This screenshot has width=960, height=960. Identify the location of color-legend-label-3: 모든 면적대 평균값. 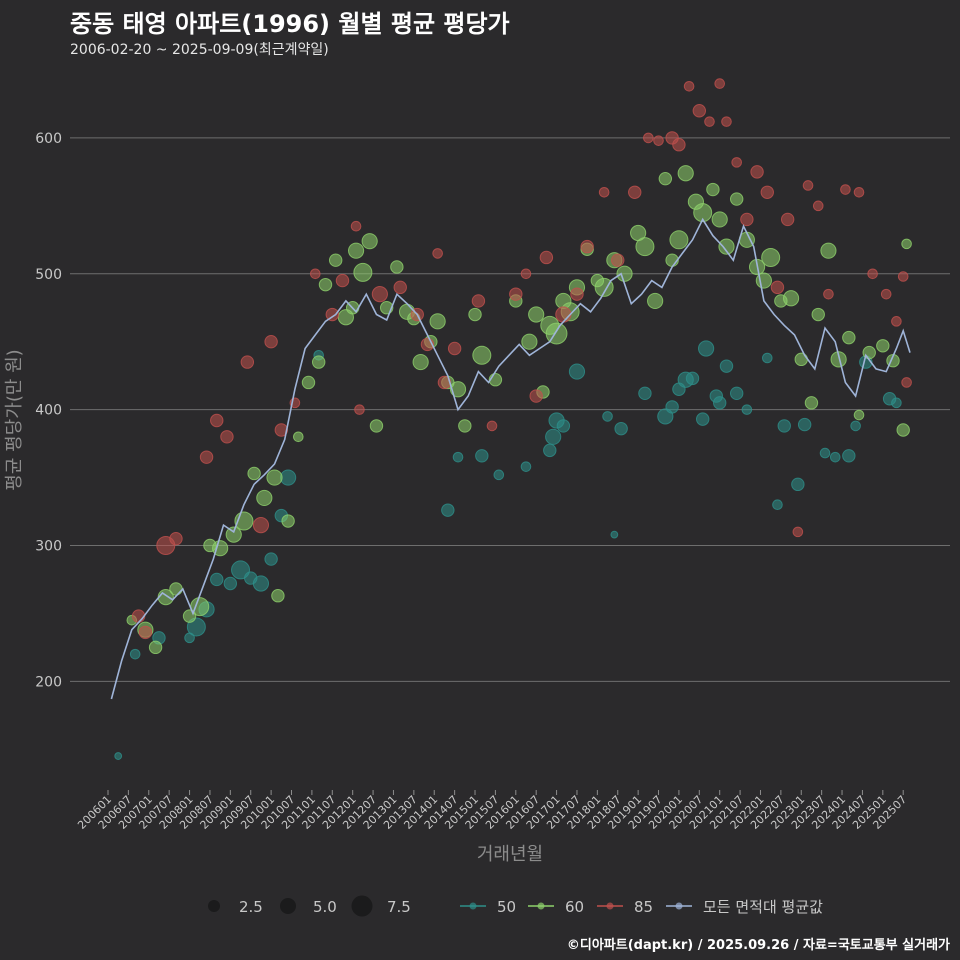
(763, 907).